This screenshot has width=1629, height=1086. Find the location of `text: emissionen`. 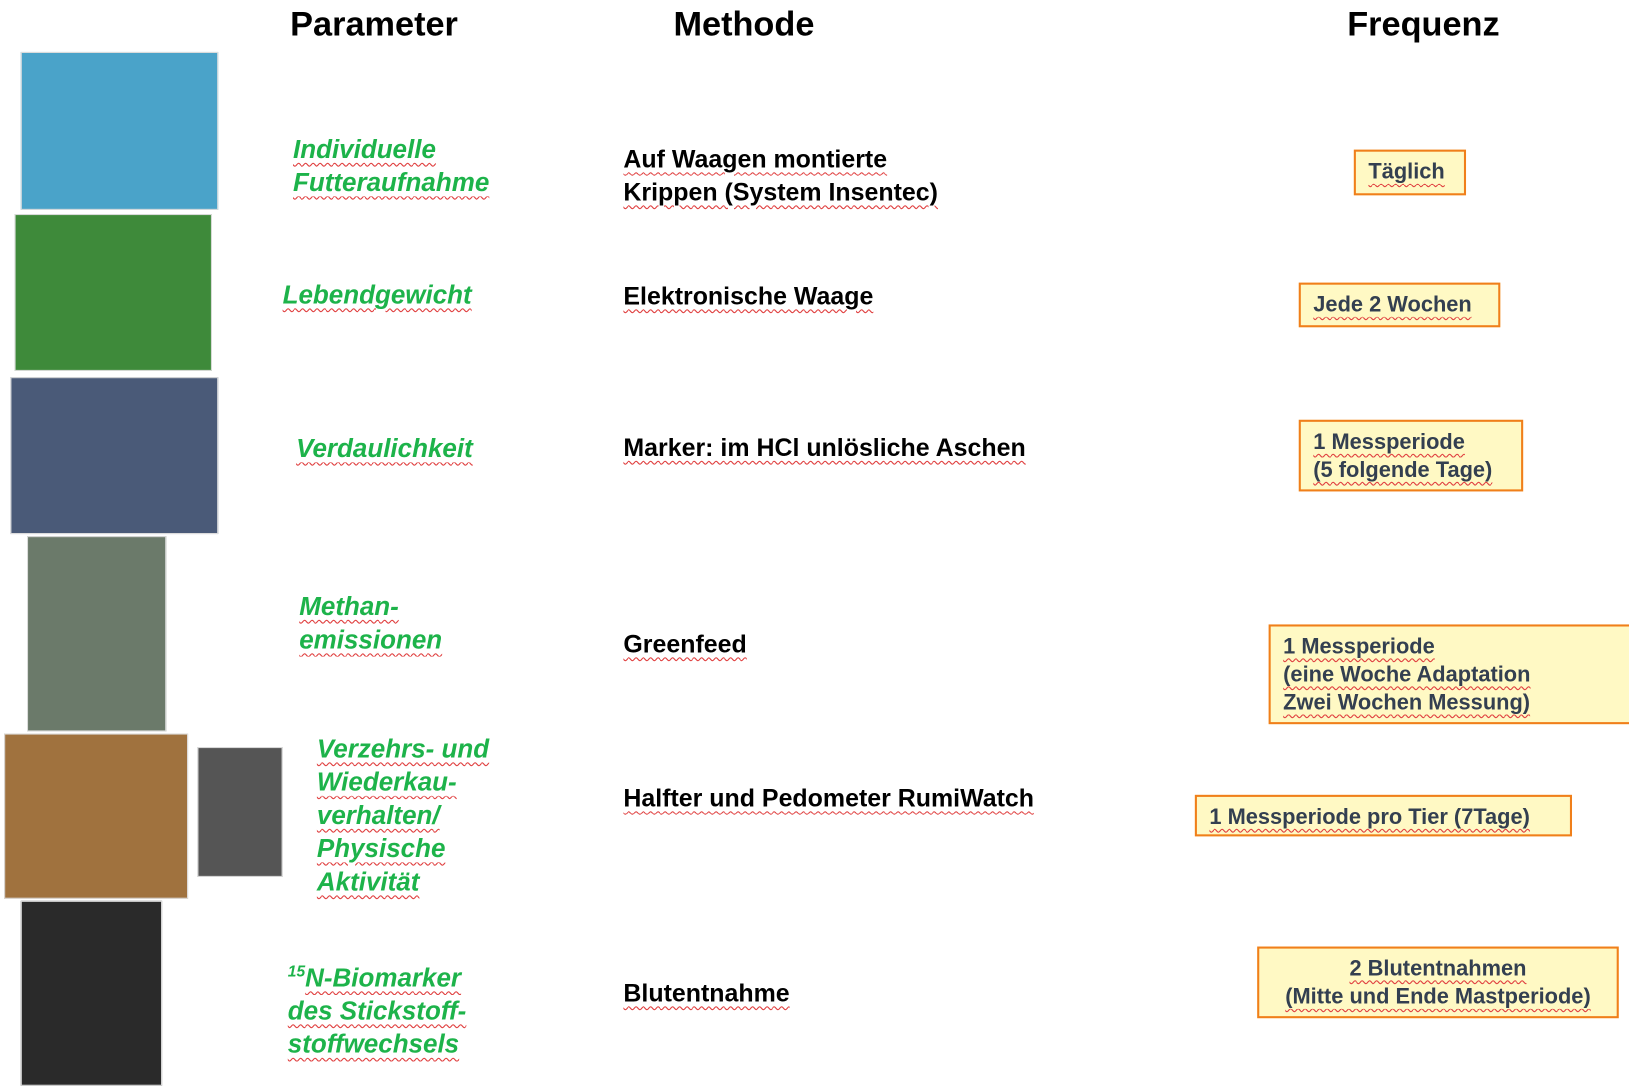

text: emissionen is located at coordinates (371, 640).